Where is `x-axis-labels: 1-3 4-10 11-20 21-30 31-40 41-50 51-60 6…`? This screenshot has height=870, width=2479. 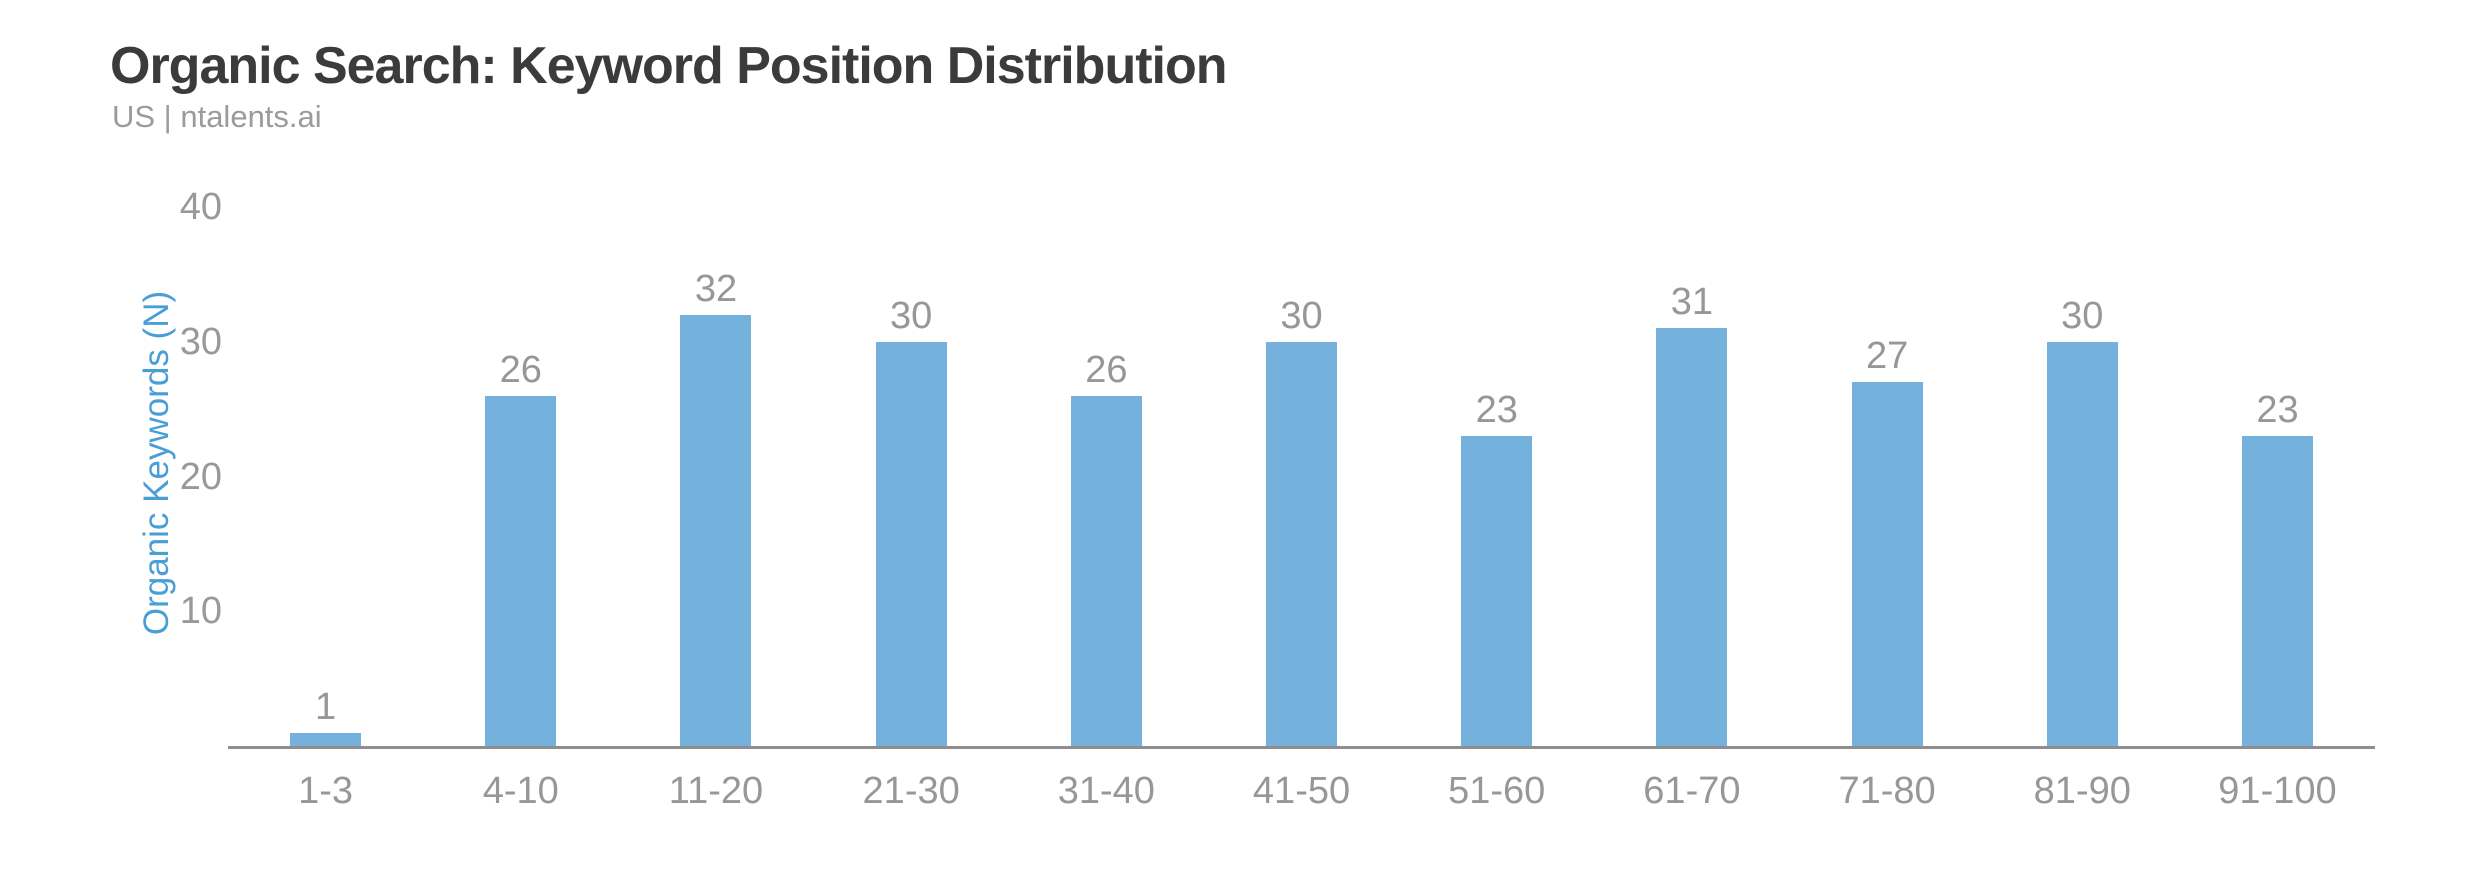
x-axis-labels: 1-3 4-10 11-20 21-30 31-40 41-50 51-60 6… is located at coordinates (1301, 781).